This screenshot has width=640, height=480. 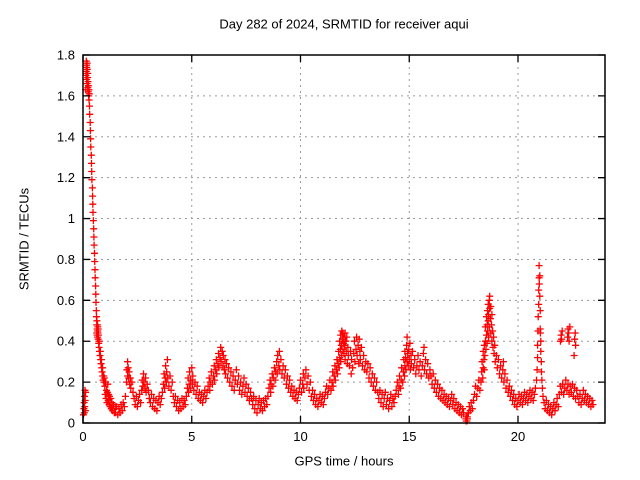 I want to click on y-tick-label: 1, so click(x=71, y=218).